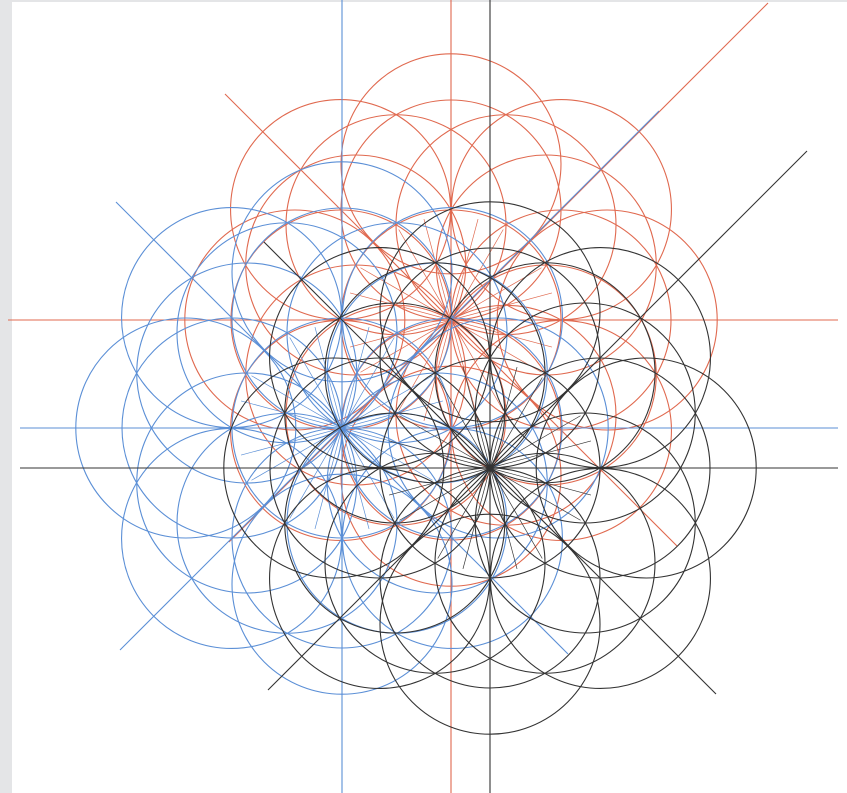 Image resolution: width=847 pixels, height=793 pixels. Describe the element at coordinates (423, 1) in the screenshot. I see `top-margin` at that location.